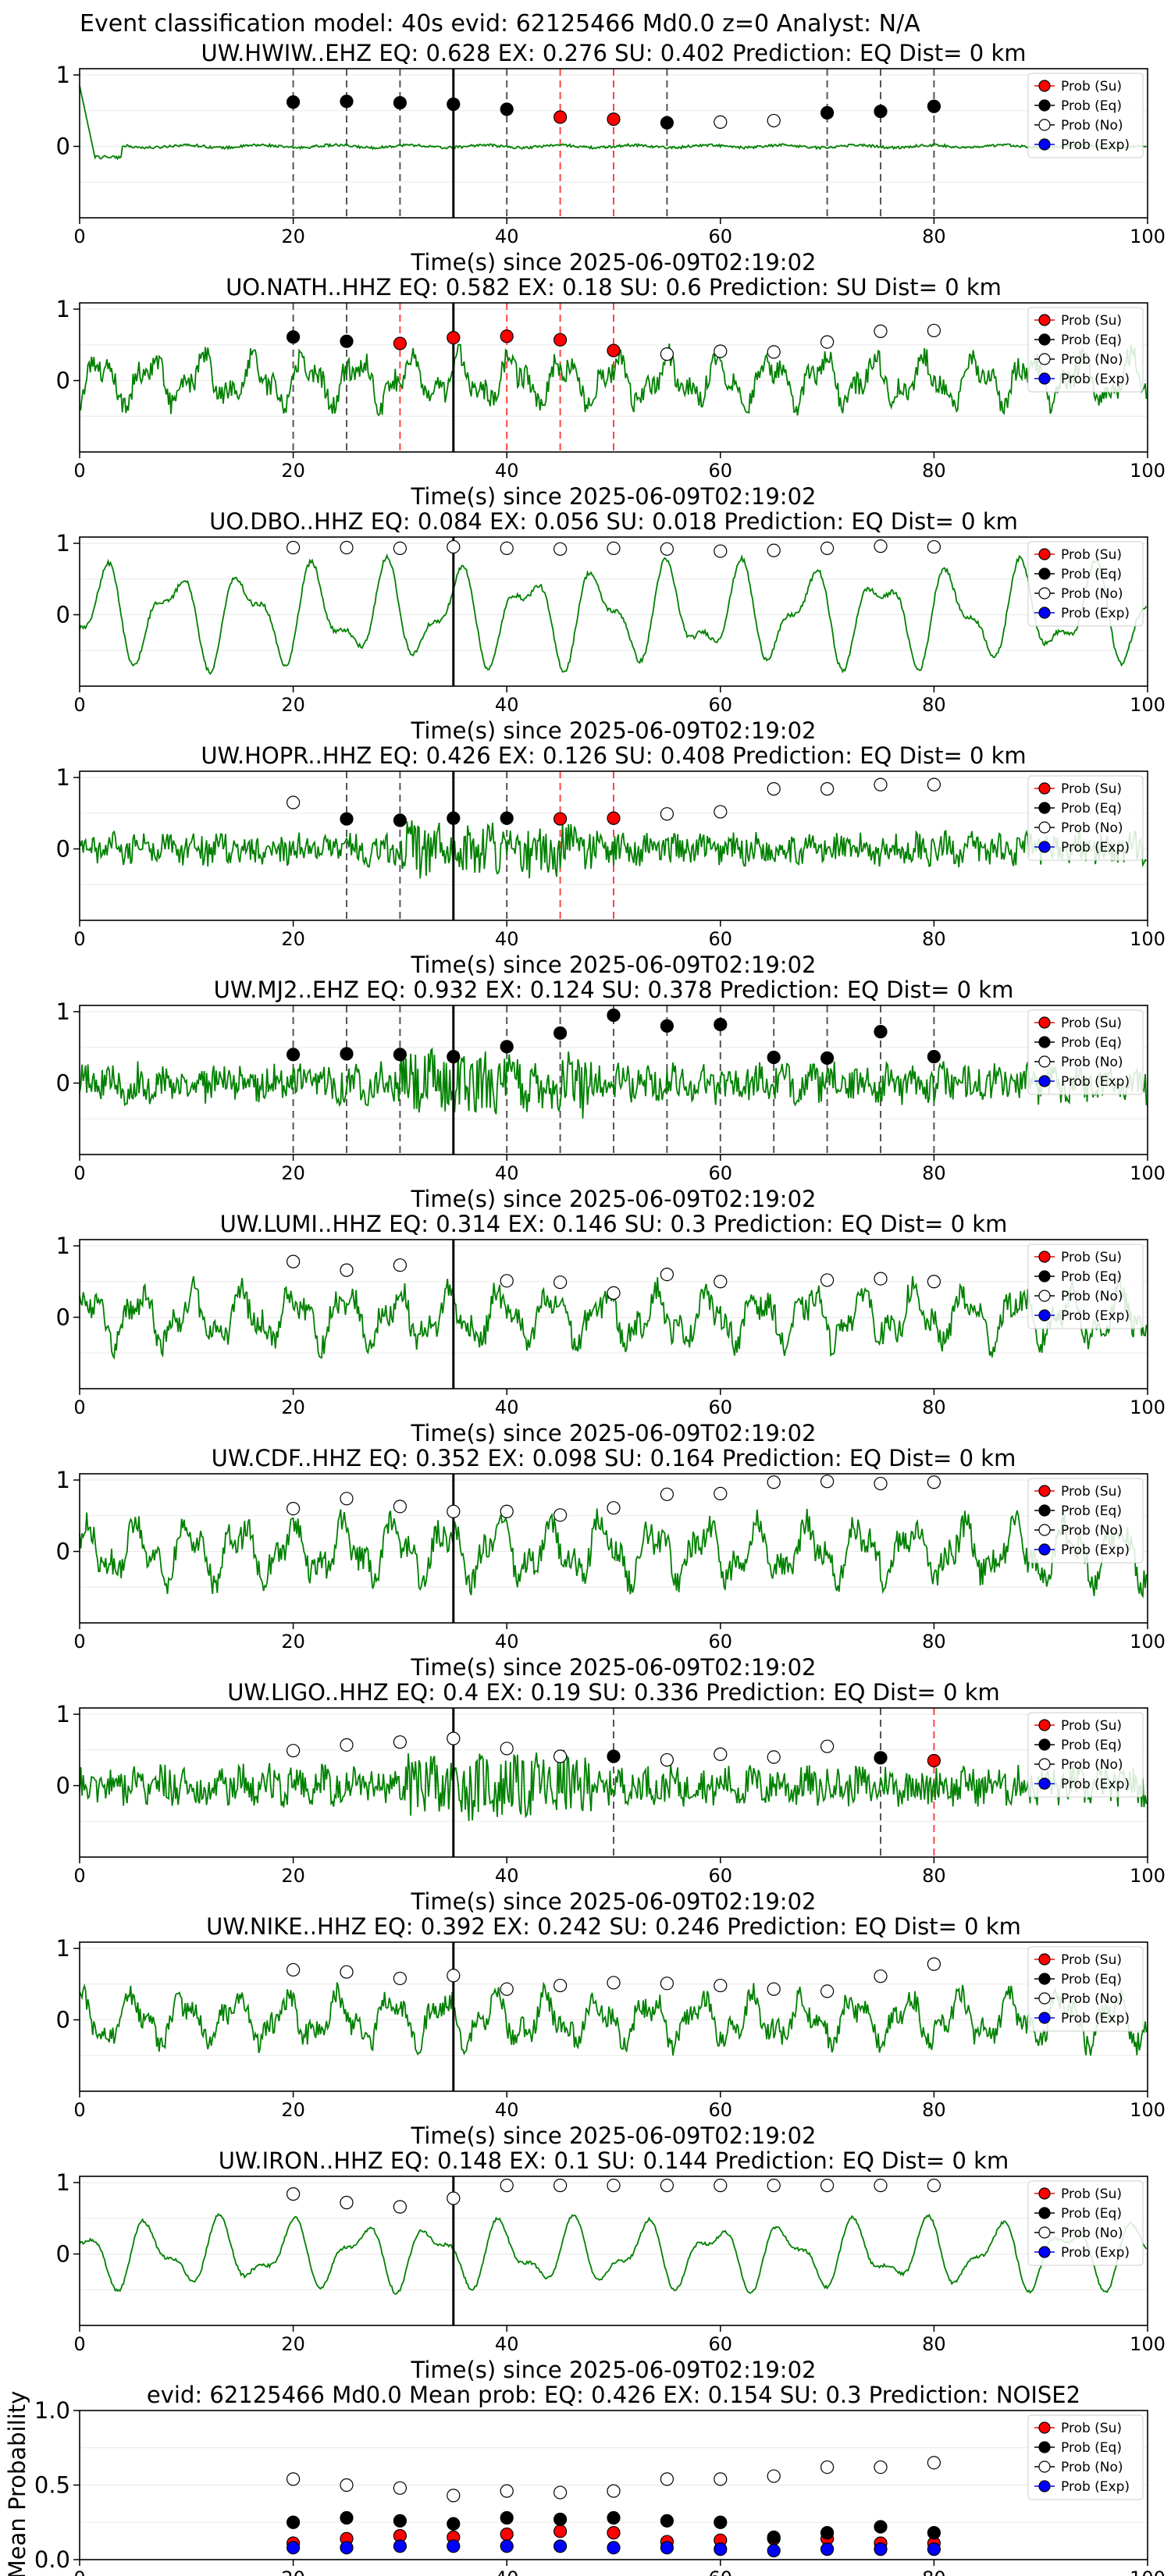 Image resolution: width=1171 pixels, height=2576 pixels. What do you see at coordinates (79, 236) in the screenshot?
I see `x-tick-label: 0` at bounding box center [79, 236].